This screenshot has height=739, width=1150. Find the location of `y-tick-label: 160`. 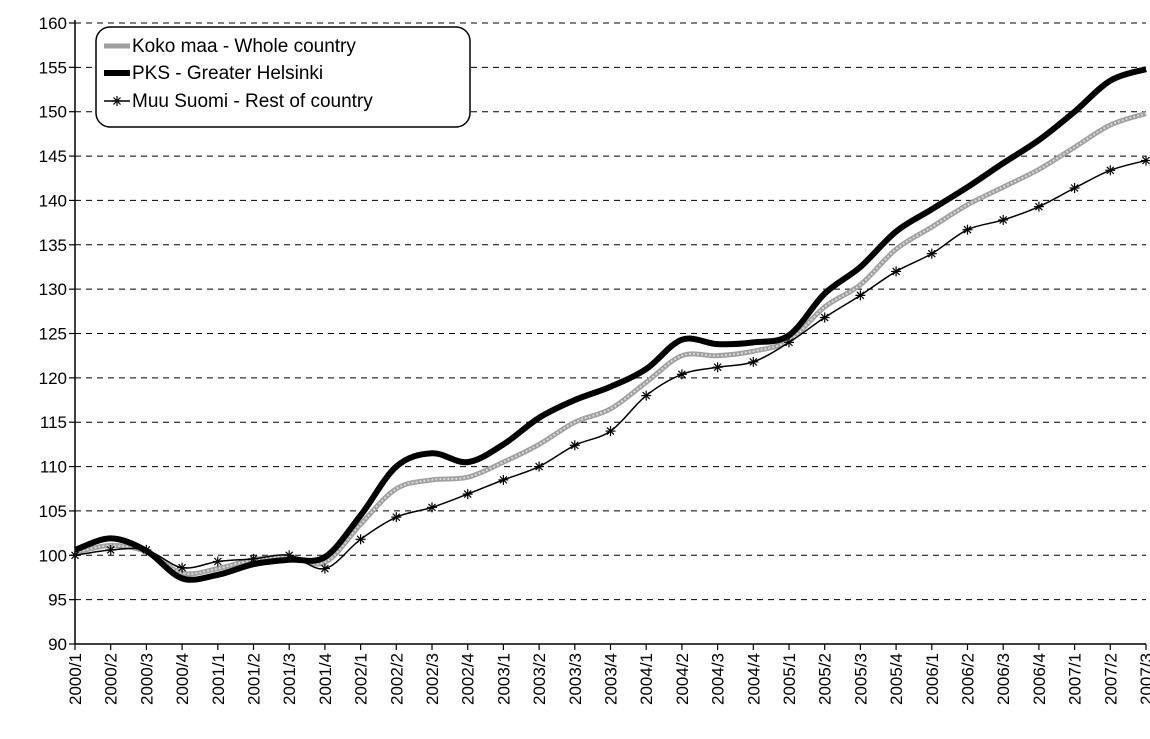

y-tick-label: 160 is located at coordinates (53, 23).